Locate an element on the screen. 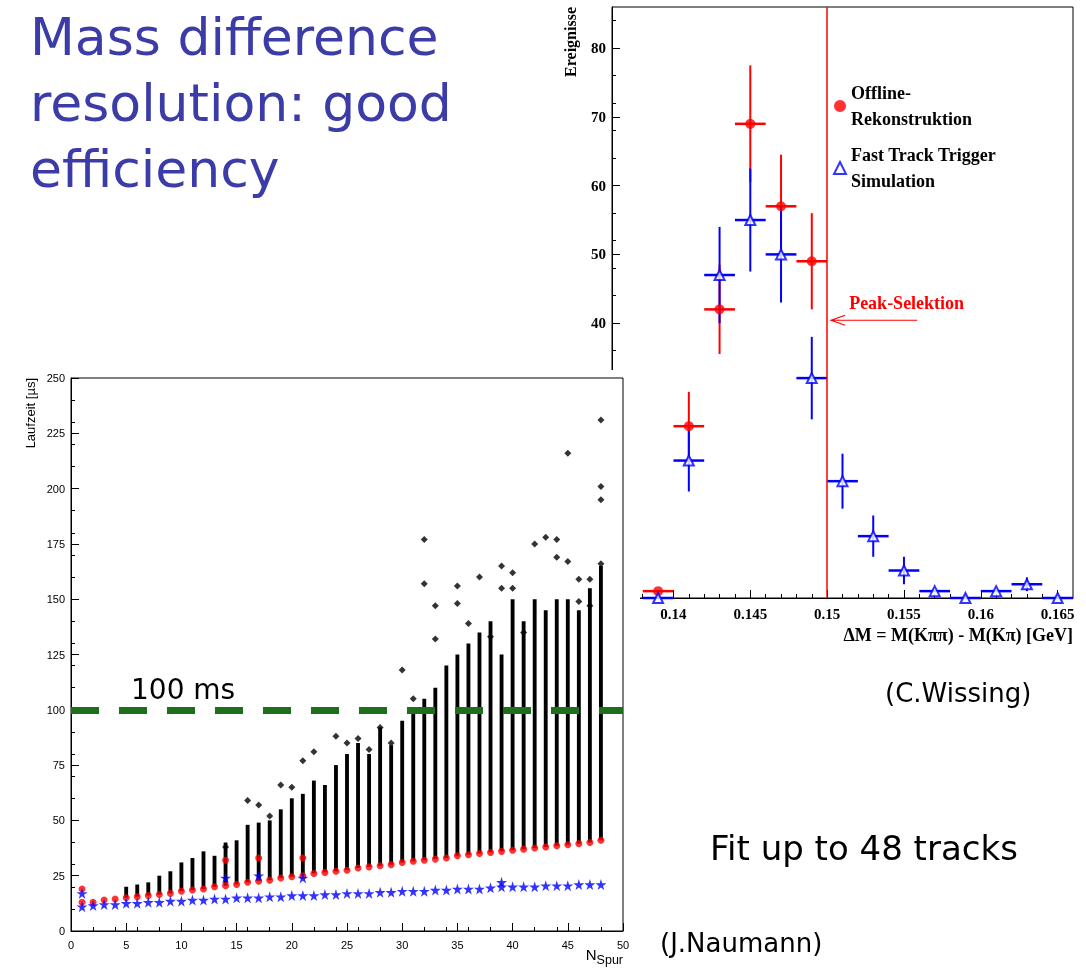 This screenshot has width=1086, height=974. x-tick-label: 0.16 is located at coordinates (981, 613).